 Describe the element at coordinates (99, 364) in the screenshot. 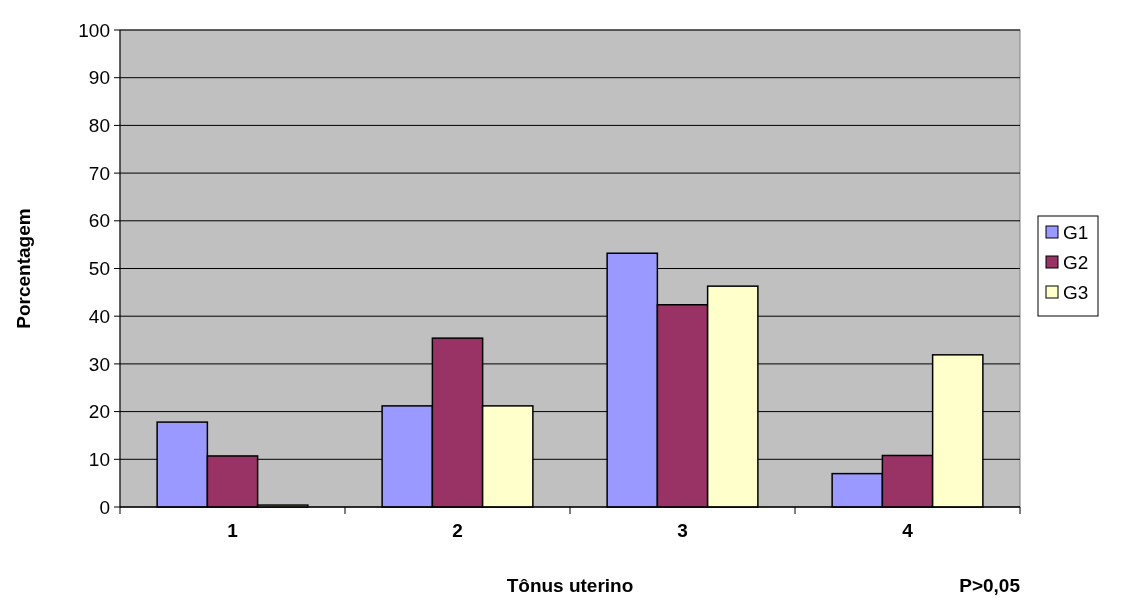

I see `y-tick-label: 30` at that location.